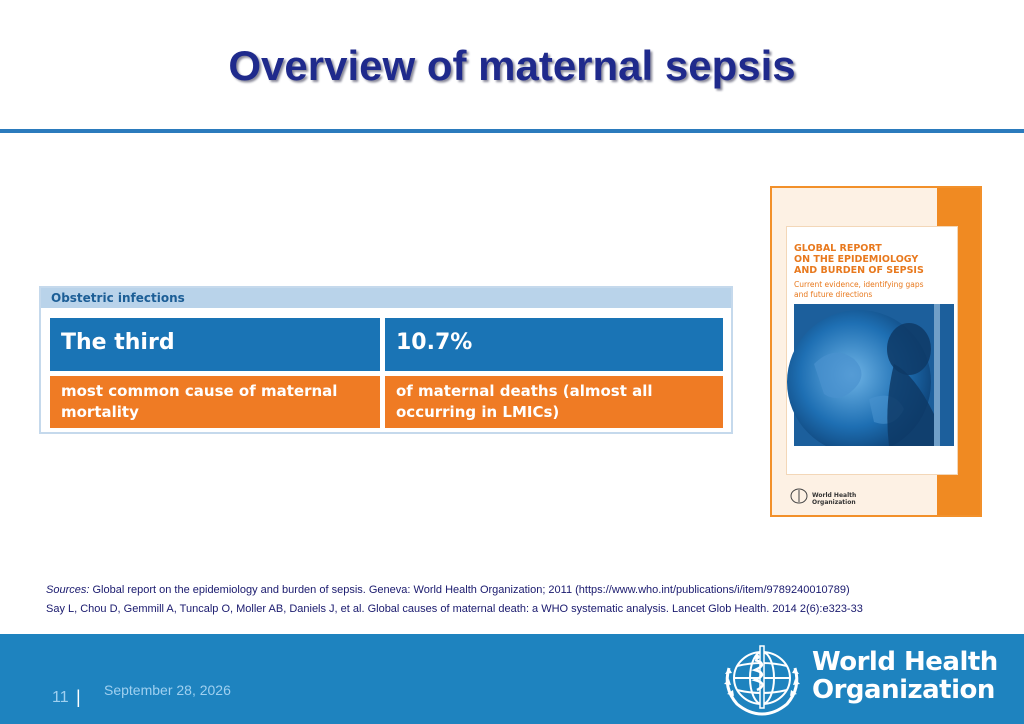 This screenshot has height=724, width=1024. What do you see at coordinates (512, 65) in the screenshot?
I see `slide-title: Overview of maternal sepsis` at bounding box center [512, 65].